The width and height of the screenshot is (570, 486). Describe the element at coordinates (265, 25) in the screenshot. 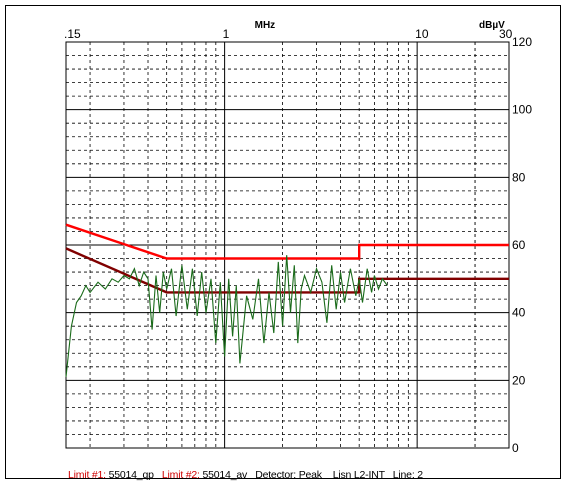

I see `x-axis-label: MHz` at that location.